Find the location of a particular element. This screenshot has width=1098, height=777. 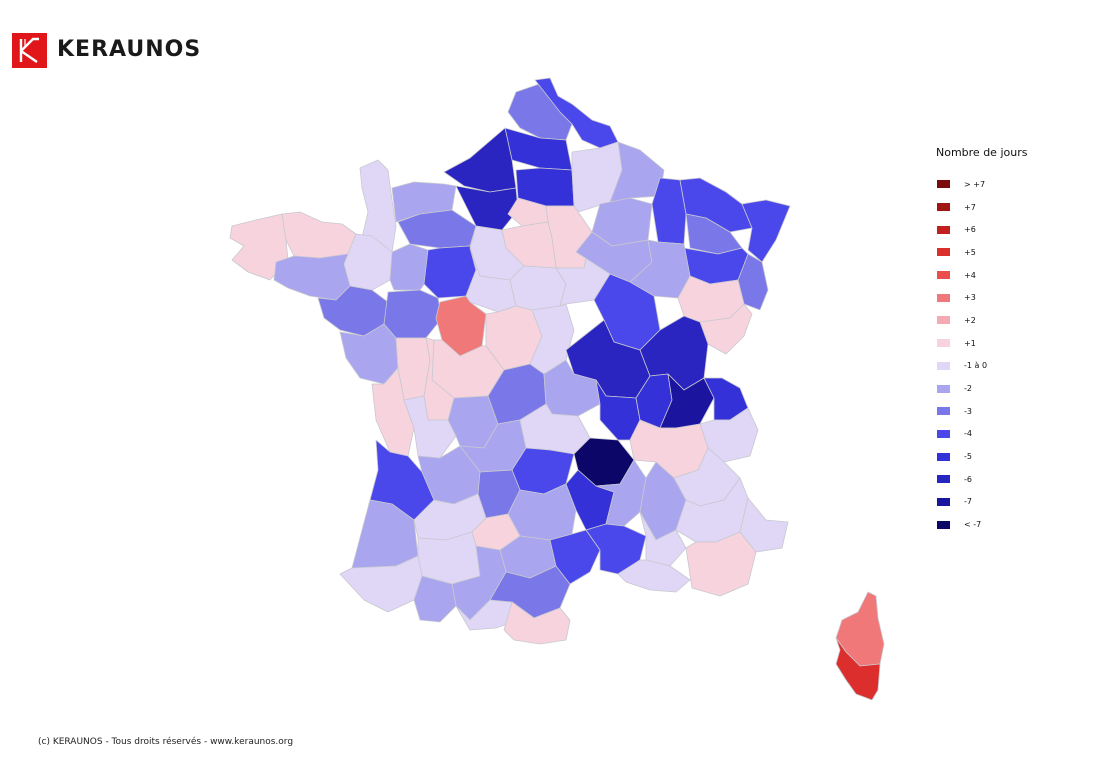

department-corse-du-sud is located at coordinates (858, 669).